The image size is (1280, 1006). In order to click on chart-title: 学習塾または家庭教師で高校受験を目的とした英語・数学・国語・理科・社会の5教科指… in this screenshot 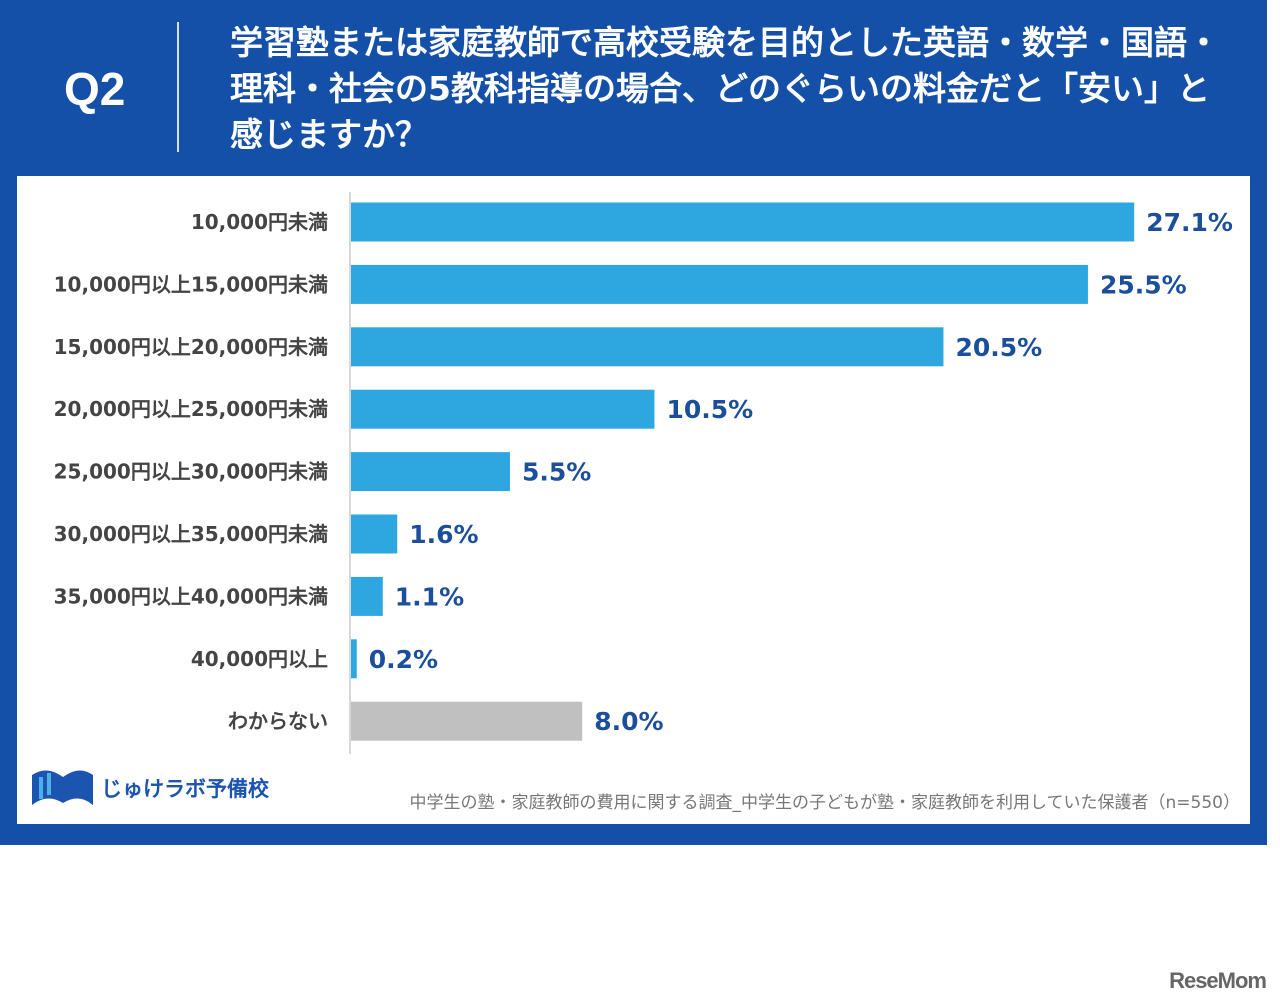, I will do `click(725, 88)`.